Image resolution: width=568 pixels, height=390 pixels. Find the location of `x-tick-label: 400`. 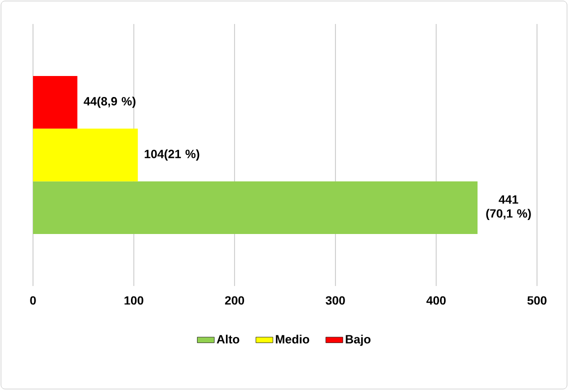

x-tick-label: 400 is located at coordinates (436, 300).